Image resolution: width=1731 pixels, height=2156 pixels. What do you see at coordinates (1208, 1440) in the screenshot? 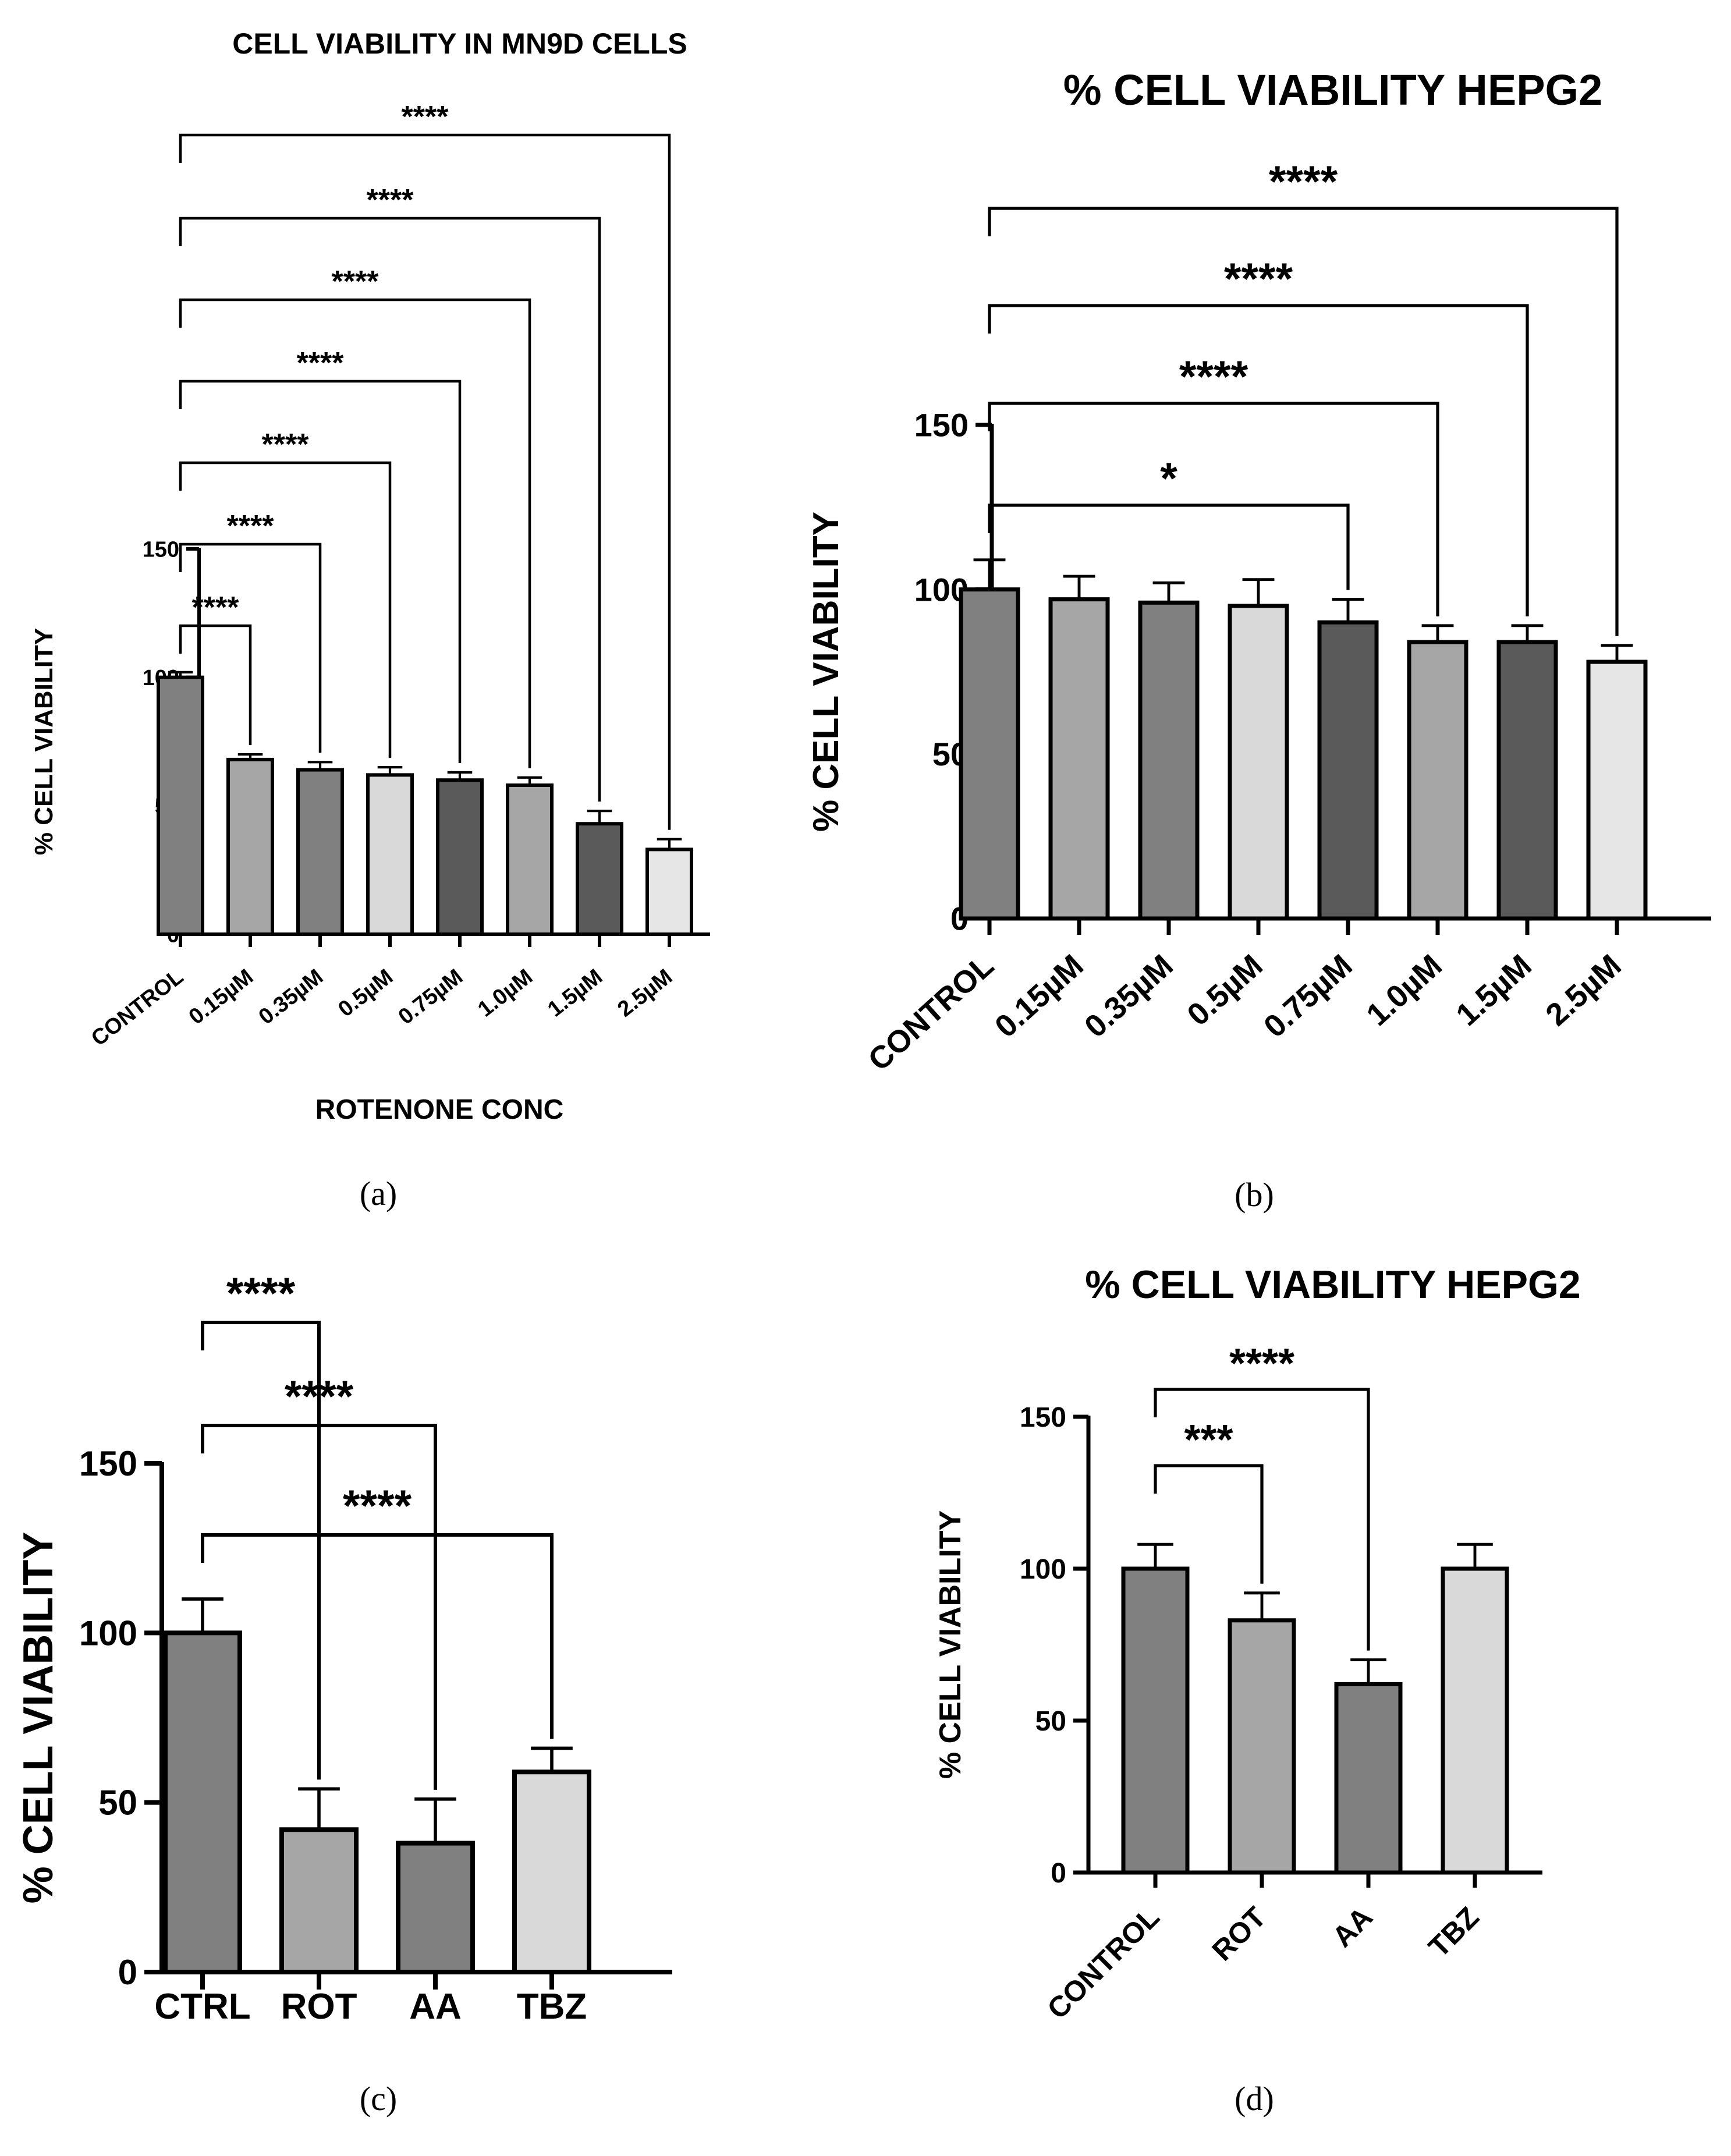
I see `significance-label: ***` at bounding box center [1208, 1440].